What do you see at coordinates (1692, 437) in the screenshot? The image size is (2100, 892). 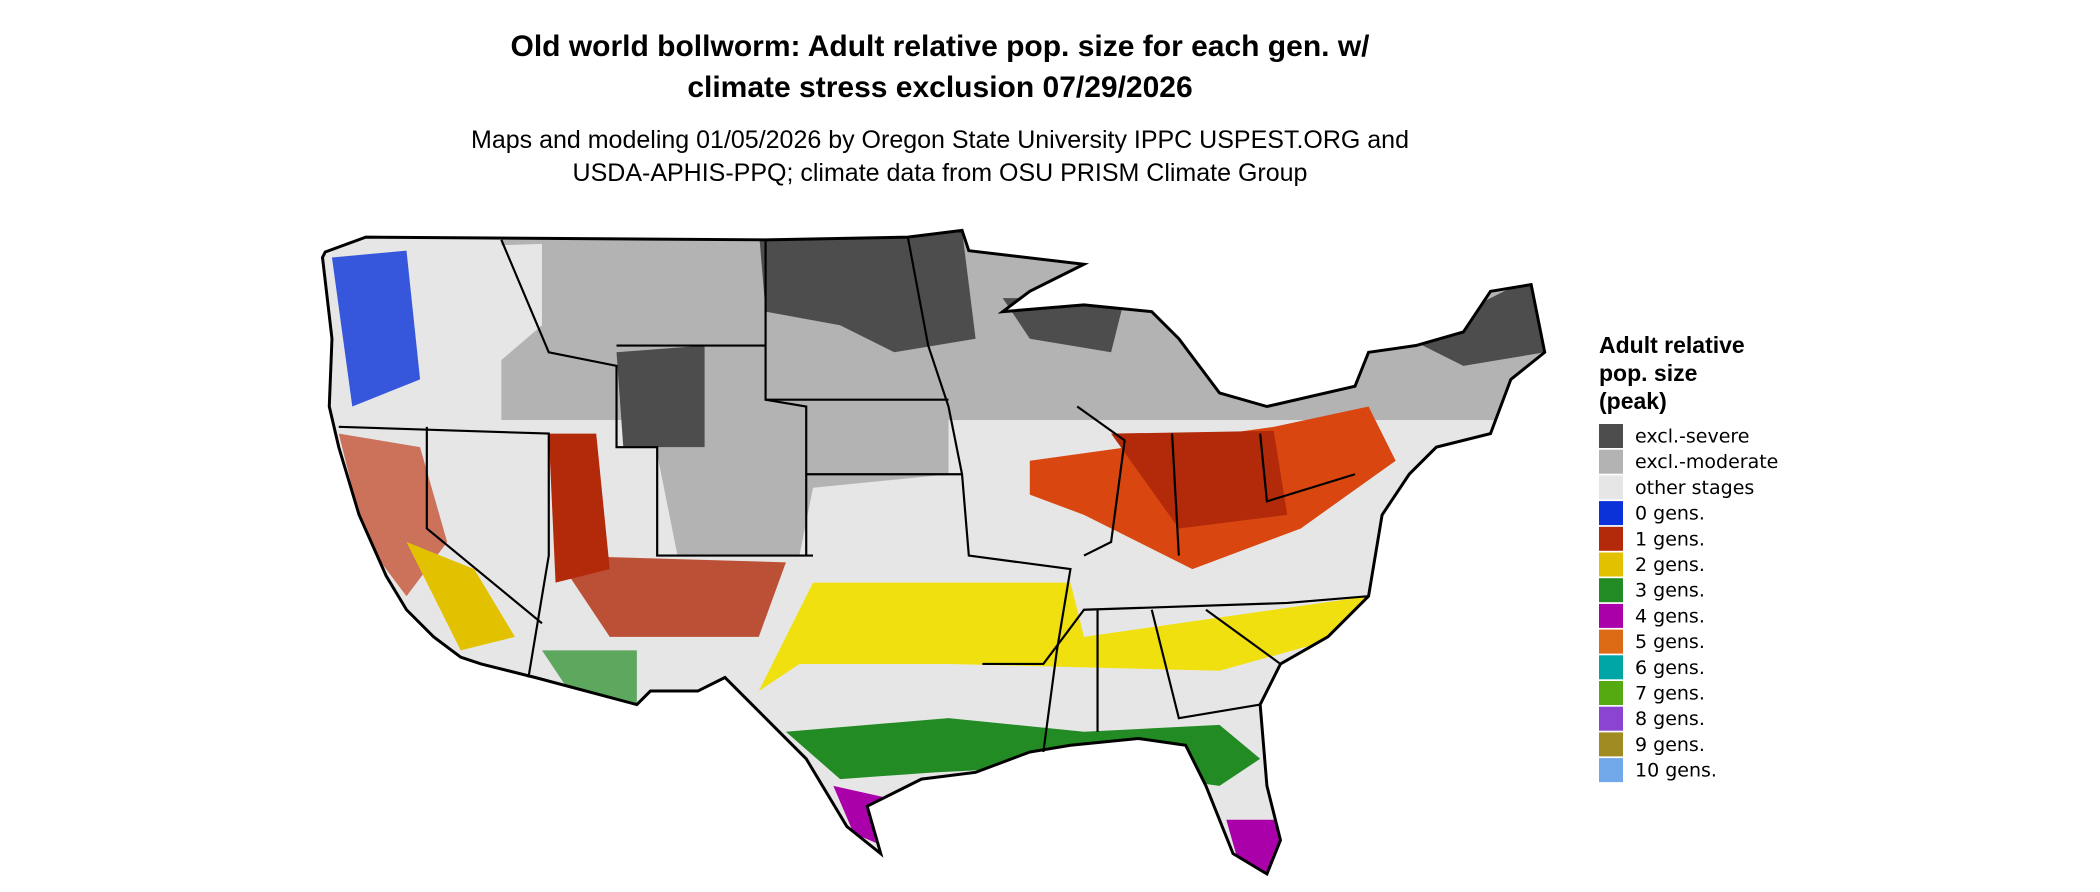 I see `legend-label: excl.-severe` at bounding box center [1692, 437].